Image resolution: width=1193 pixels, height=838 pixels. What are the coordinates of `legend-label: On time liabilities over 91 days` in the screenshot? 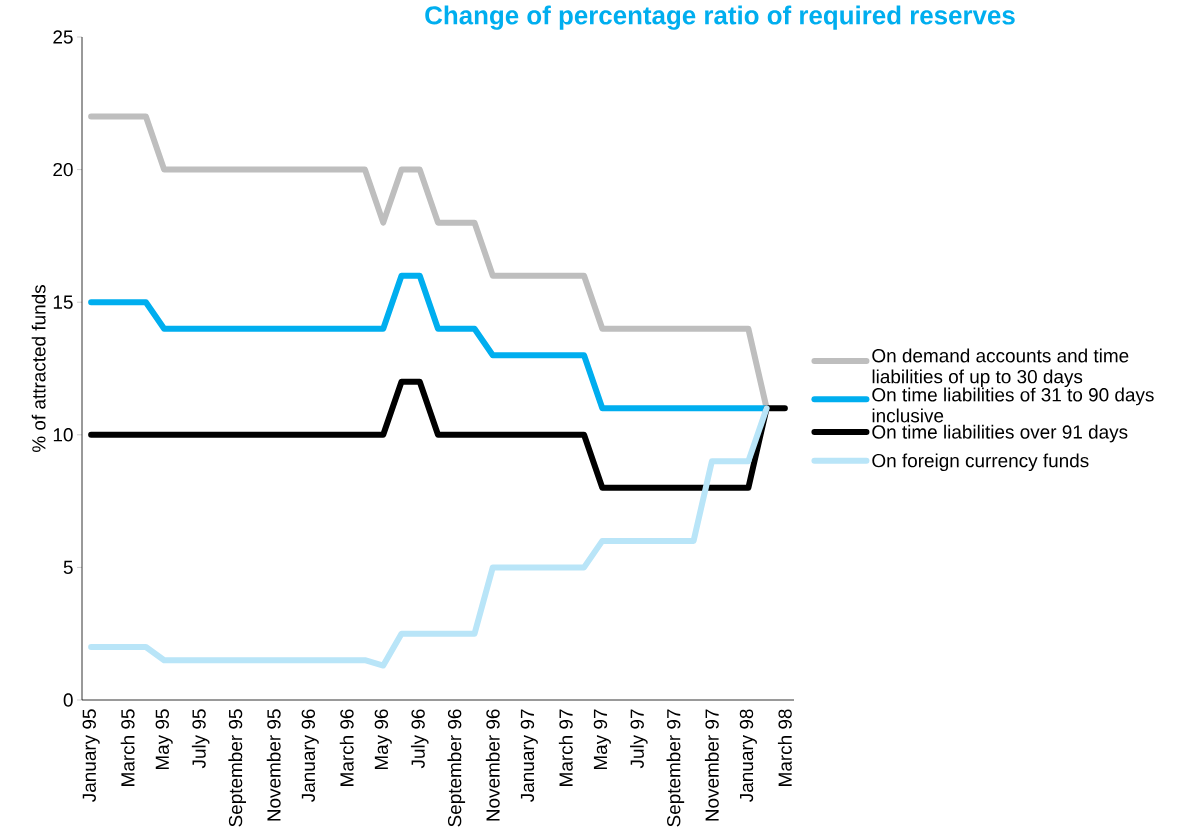 It's located at (1000, 433).